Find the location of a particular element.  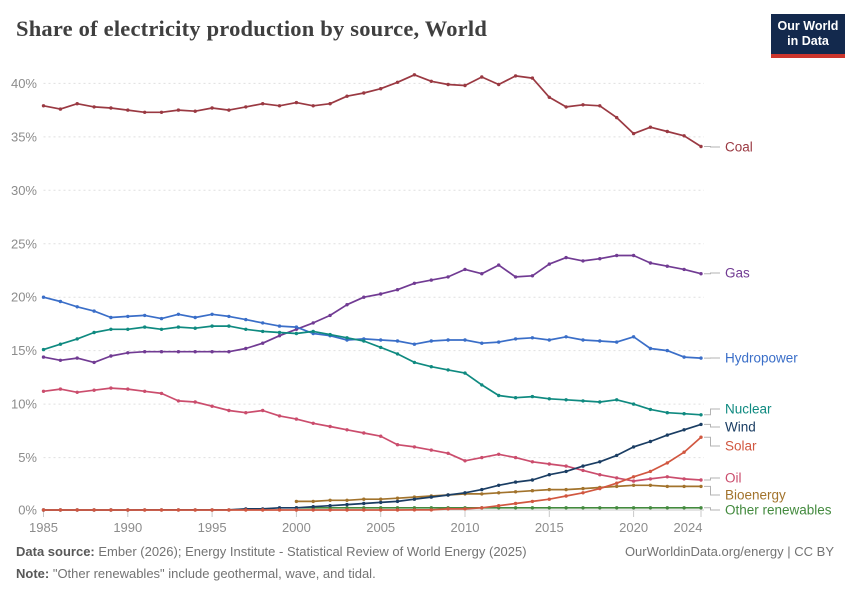

series-label-bioenergy: Bioenergy is located at coordinates (755, 495).